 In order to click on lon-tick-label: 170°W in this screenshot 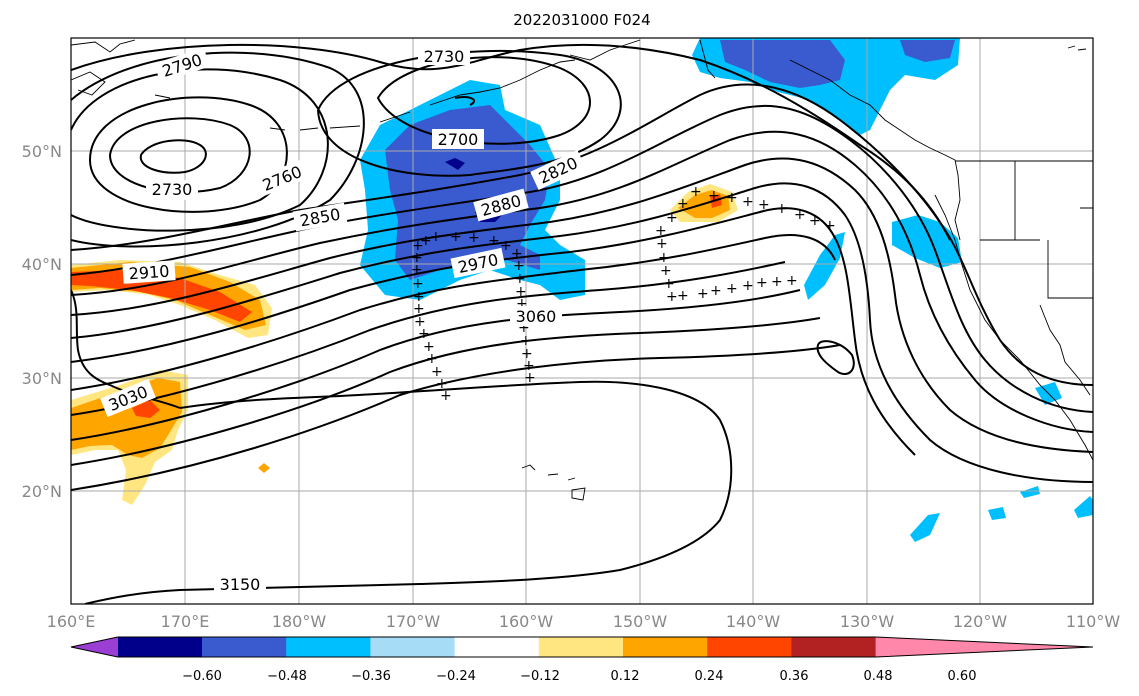, I will do `click(413, 621)`.